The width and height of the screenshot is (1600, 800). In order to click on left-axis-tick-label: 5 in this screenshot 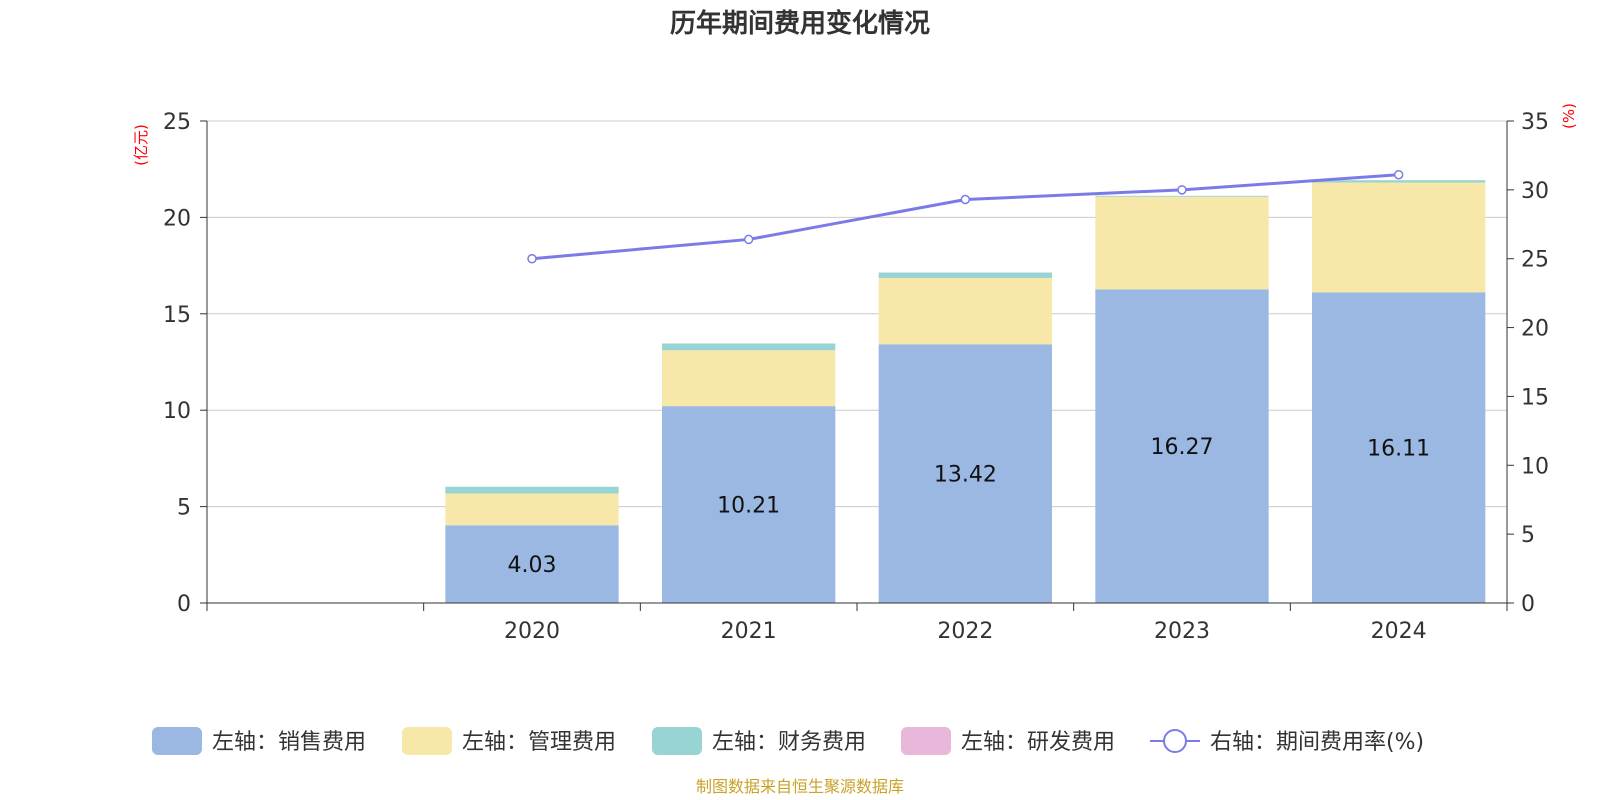, I will do `click(184, 508)`.